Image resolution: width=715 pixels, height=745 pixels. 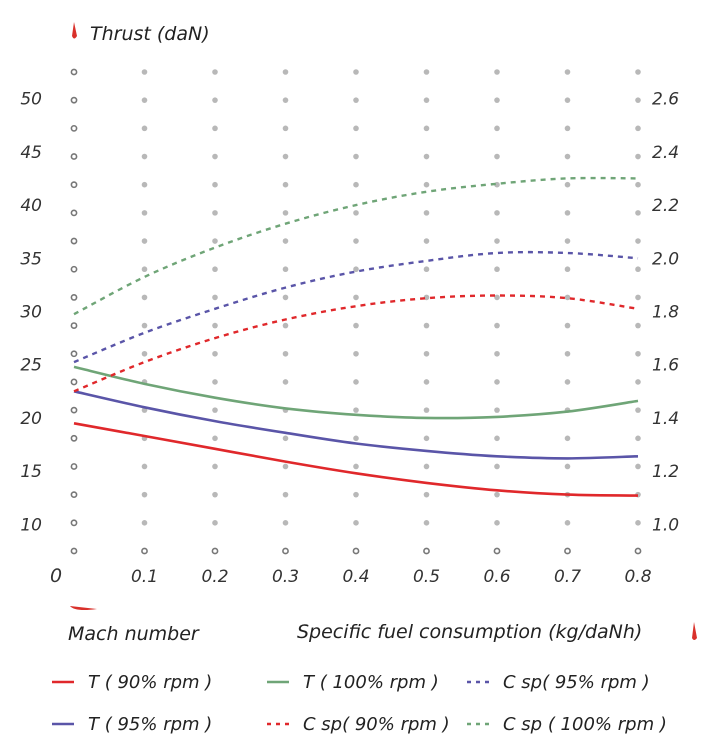 I want to click on x-tick-label: 0.2, so click(x=214, y=577).